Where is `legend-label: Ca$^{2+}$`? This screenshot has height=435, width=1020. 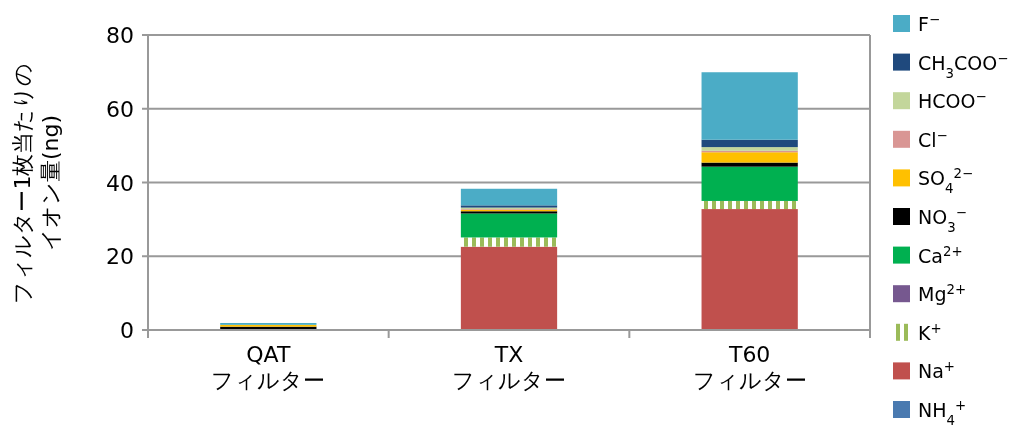
legend-label: Ca$^{2+}$ is located at coordinates (940, 255).